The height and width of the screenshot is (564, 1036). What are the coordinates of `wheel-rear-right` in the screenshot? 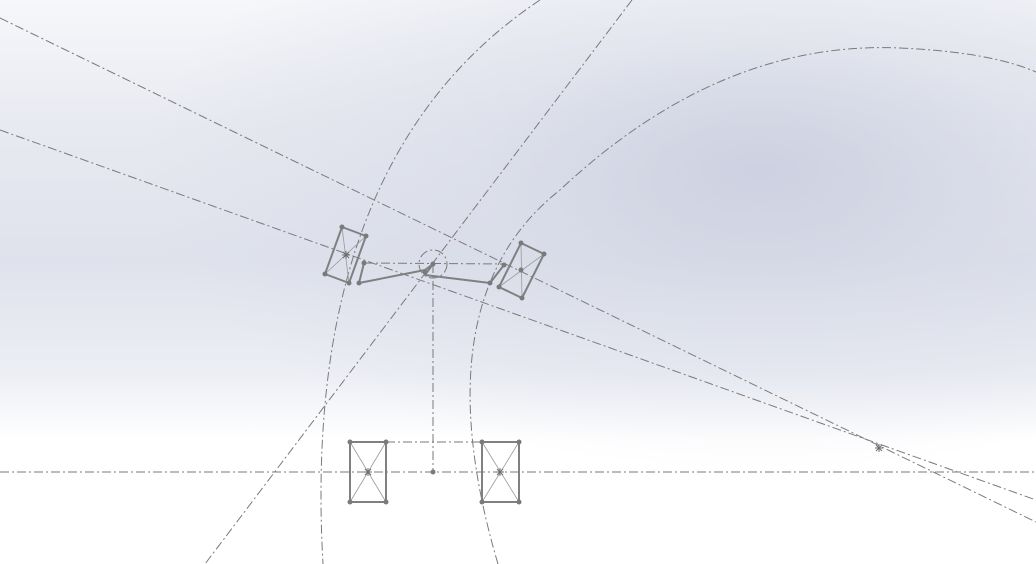 It's located at (500, 472).